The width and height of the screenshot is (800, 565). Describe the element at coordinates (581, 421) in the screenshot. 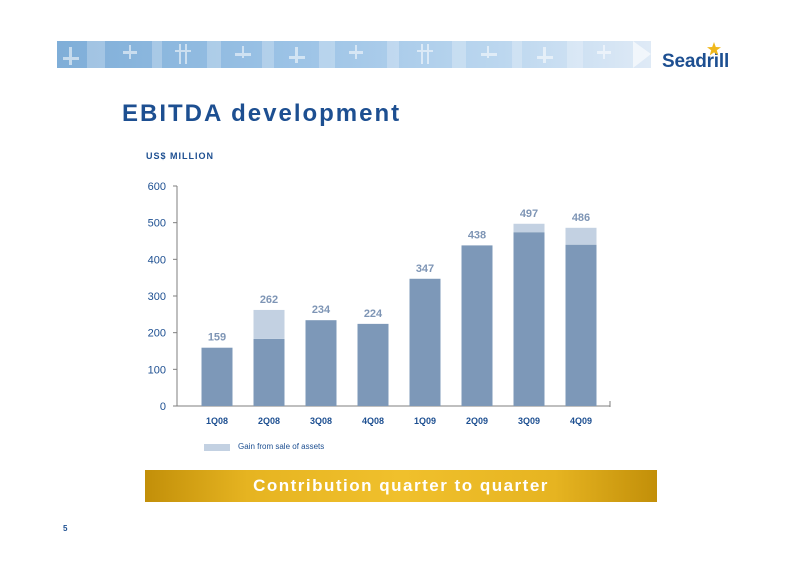

I see `x-tick-label: 4Q09` at that location.